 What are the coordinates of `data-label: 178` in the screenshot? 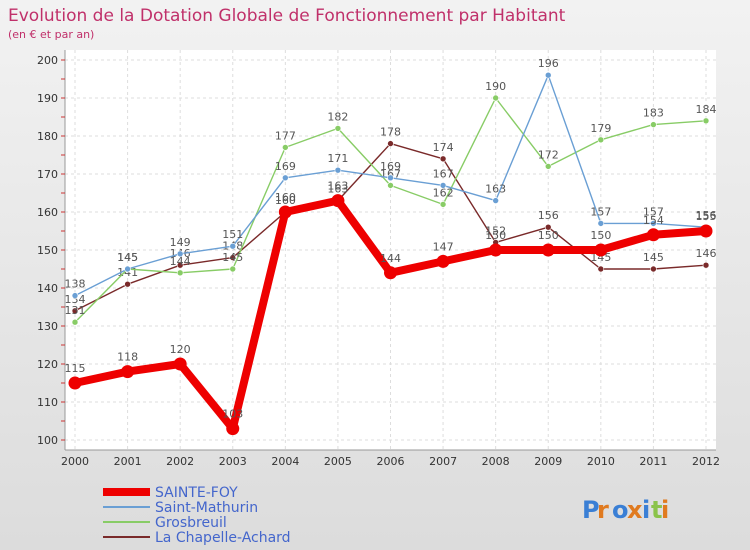 It's located at (390, 132).